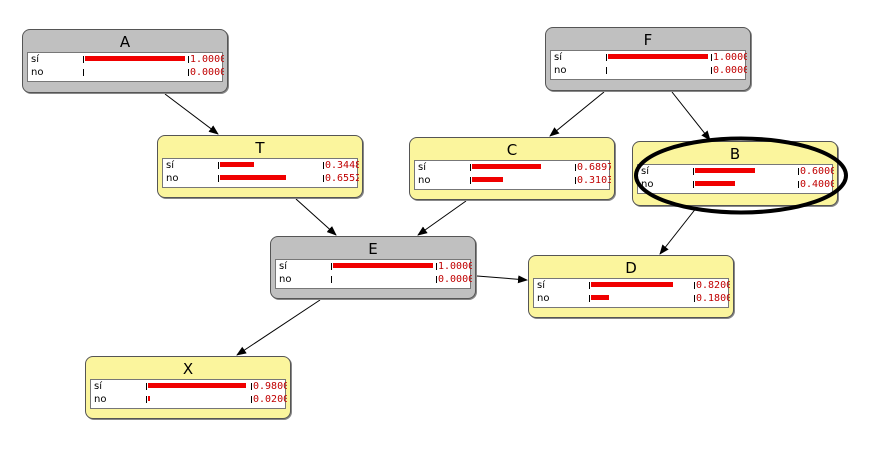 This screenshot has width=896, height=452. I want to click on probability-value: 0.6000, so click(817, 171).